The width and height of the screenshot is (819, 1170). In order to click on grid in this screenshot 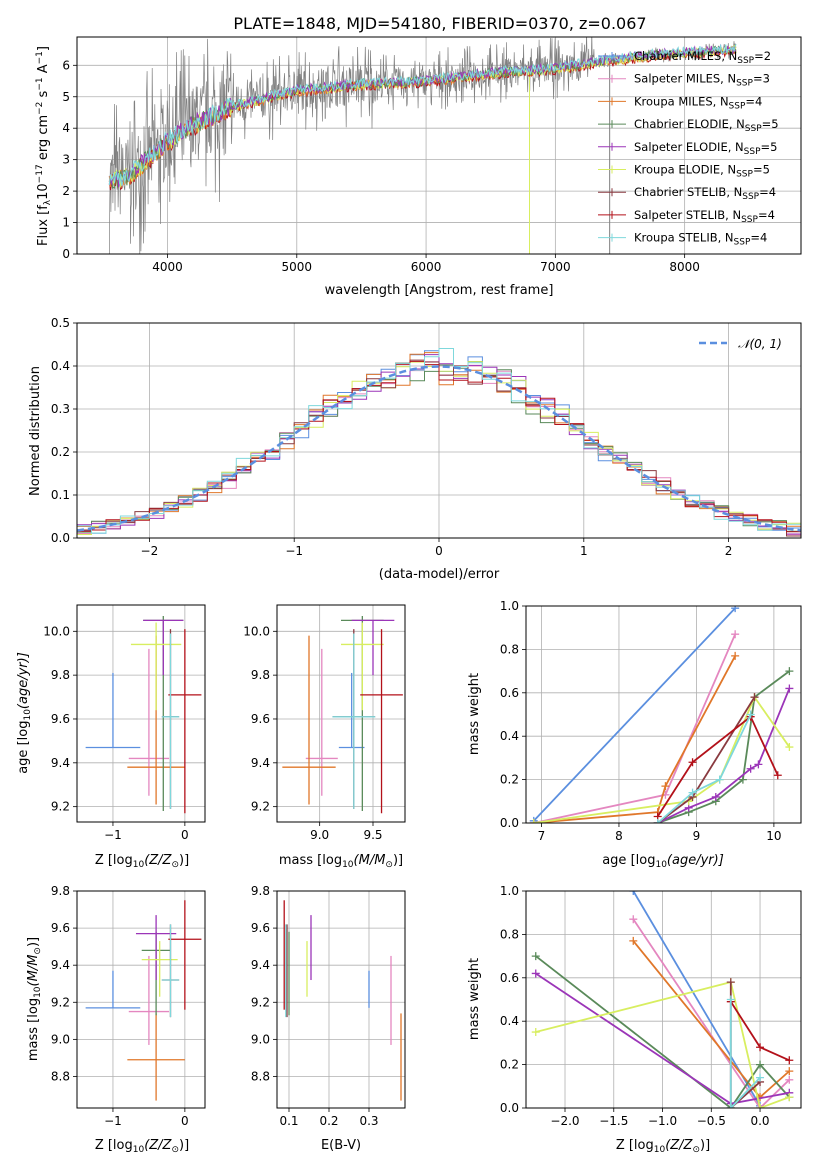, I will do `click(341, 713)`.